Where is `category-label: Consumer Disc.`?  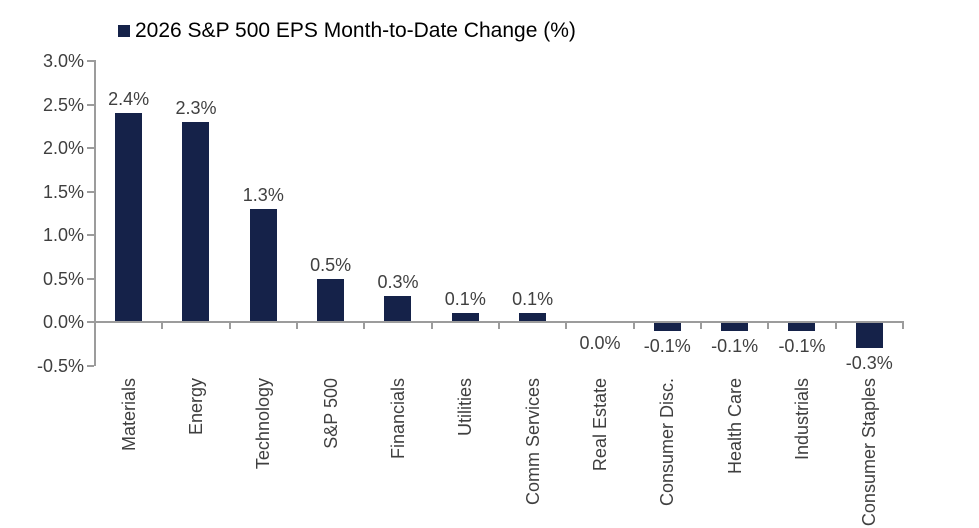 category-label: Consumer Disc. is located at coordinates (667, 442).